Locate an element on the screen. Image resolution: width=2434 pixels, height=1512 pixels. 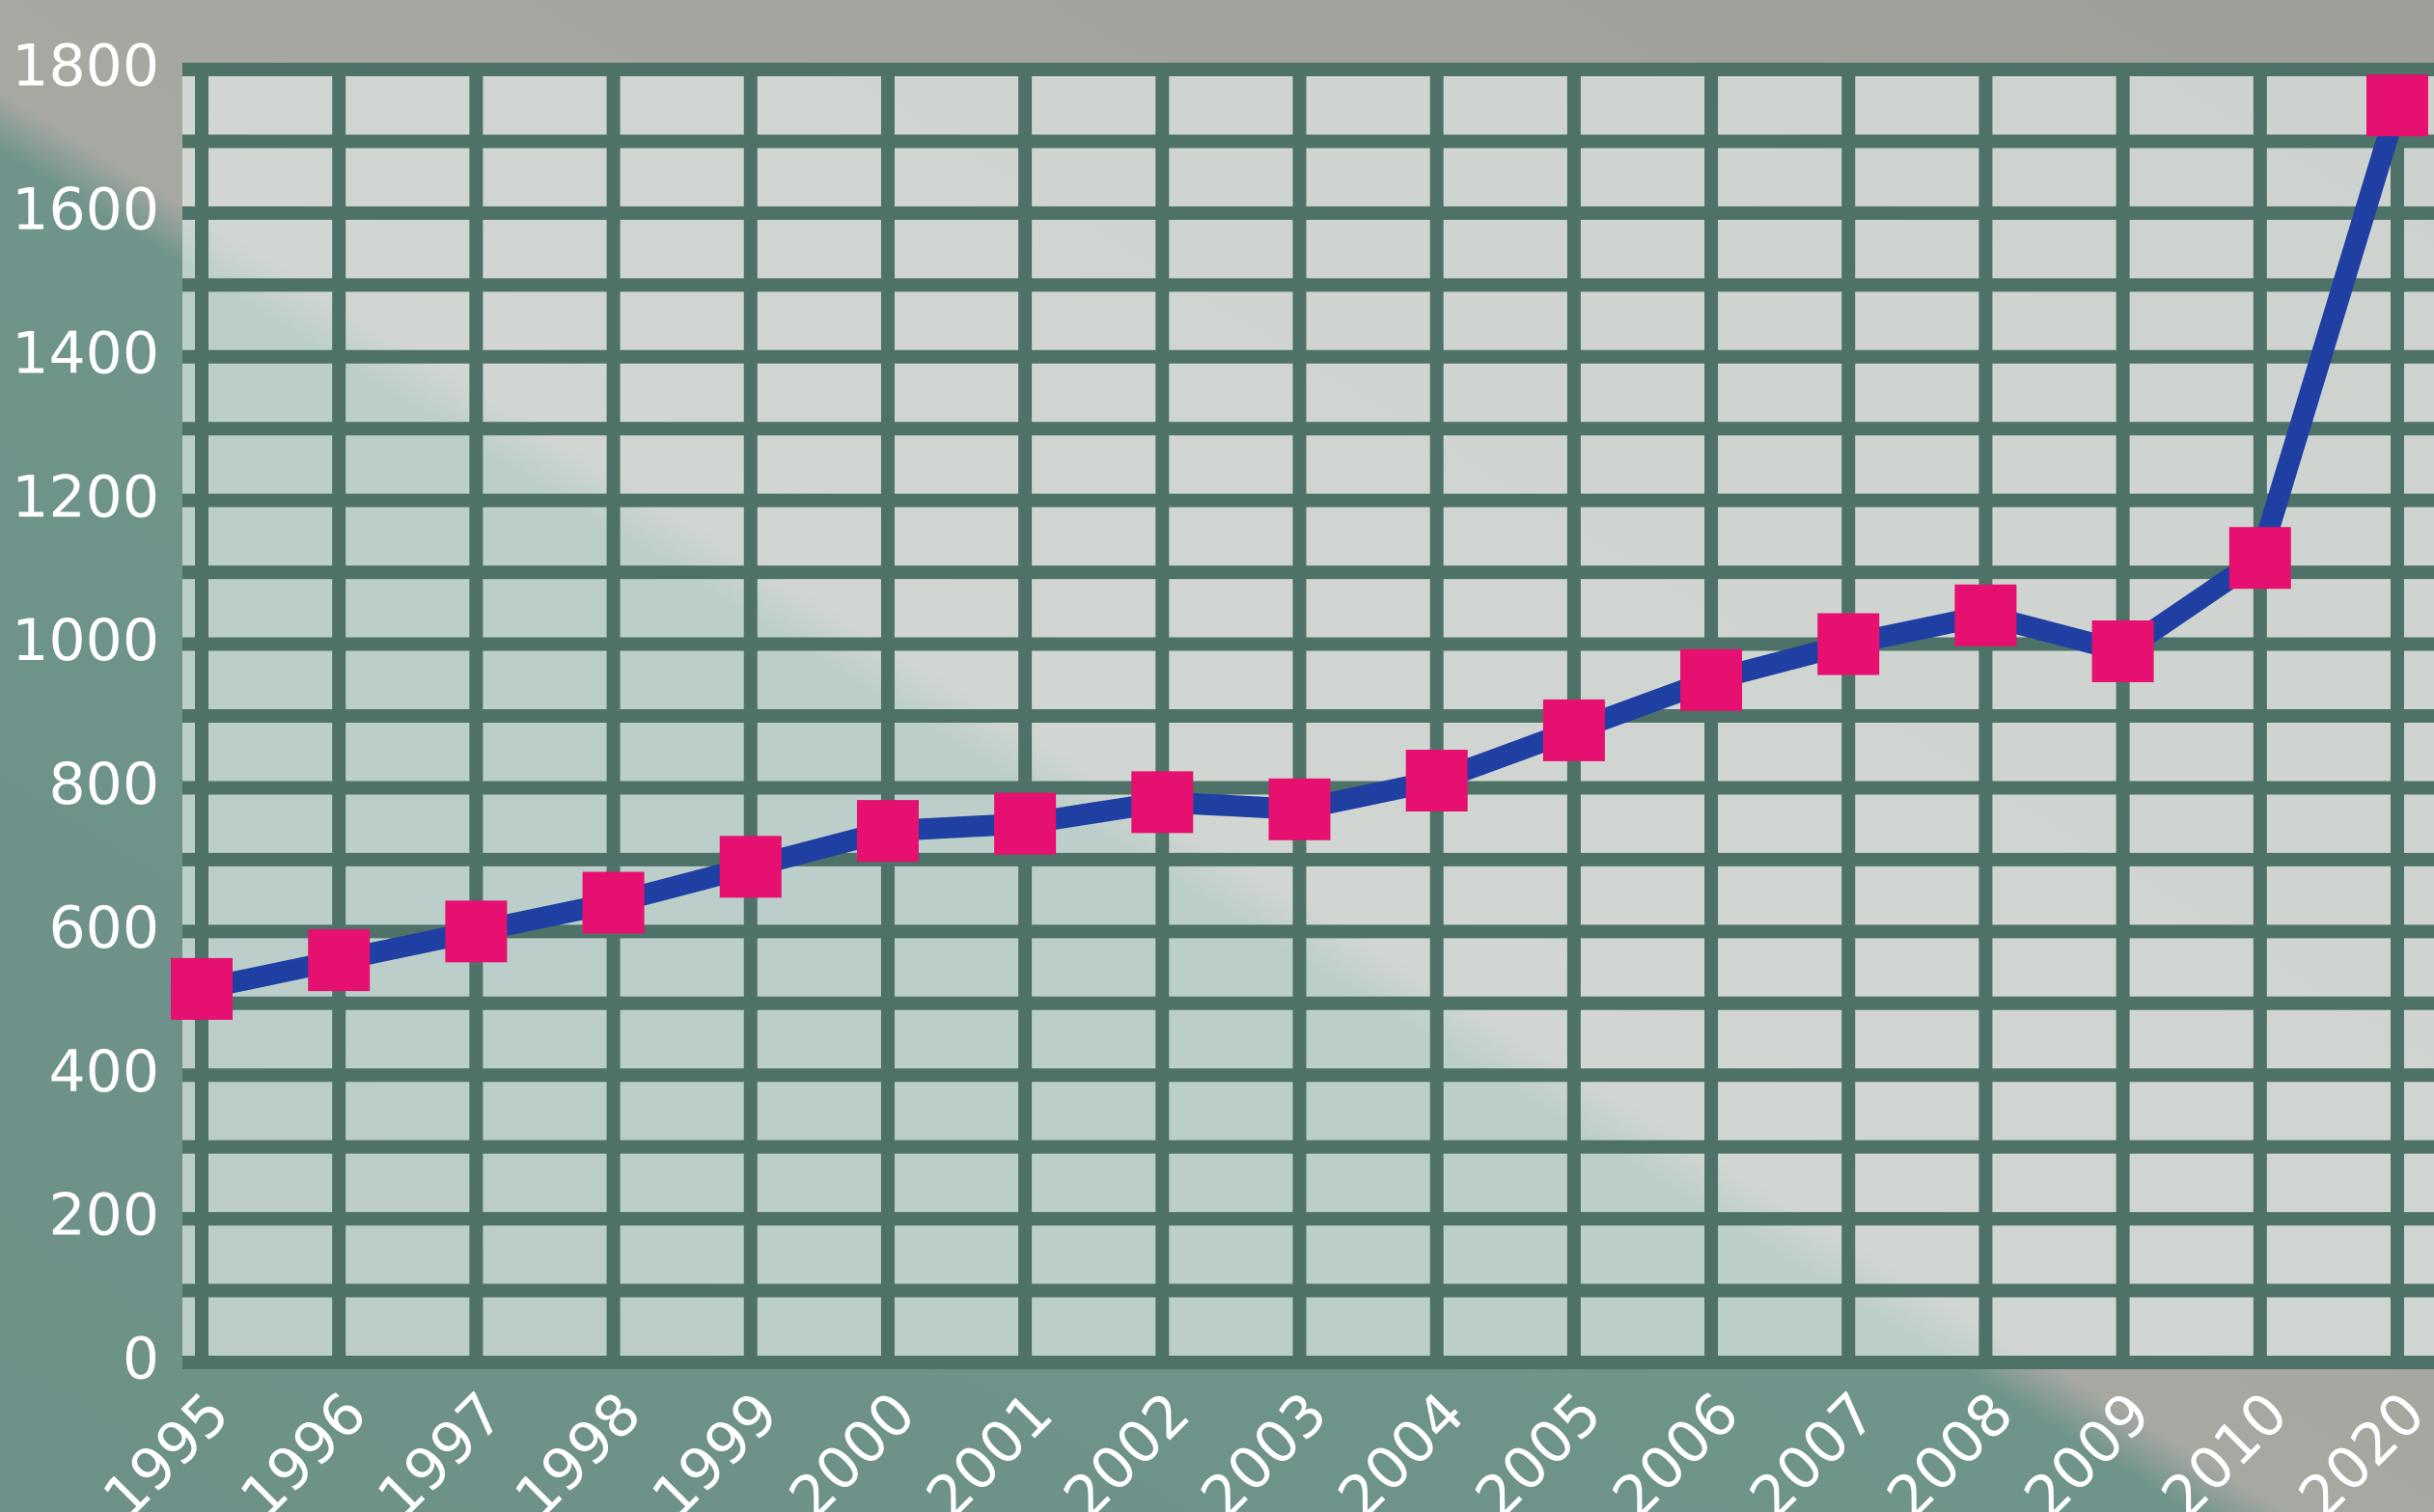
y-tick-label: 1000 is located at coordinates (85, 640).